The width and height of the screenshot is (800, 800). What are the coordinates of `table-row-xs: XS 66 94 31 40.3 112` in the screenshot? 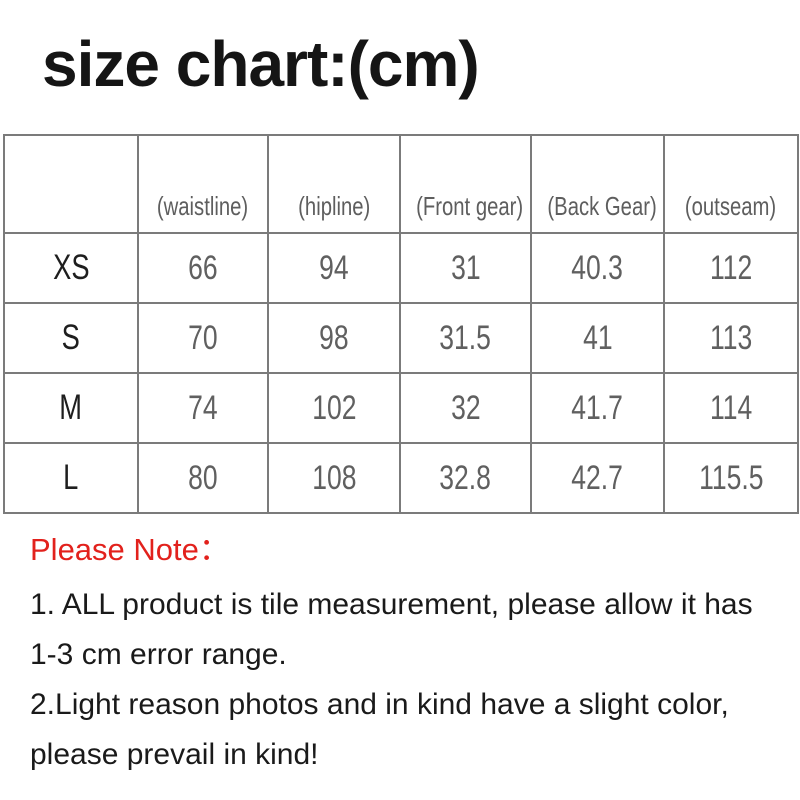 It's located at (401, 268).